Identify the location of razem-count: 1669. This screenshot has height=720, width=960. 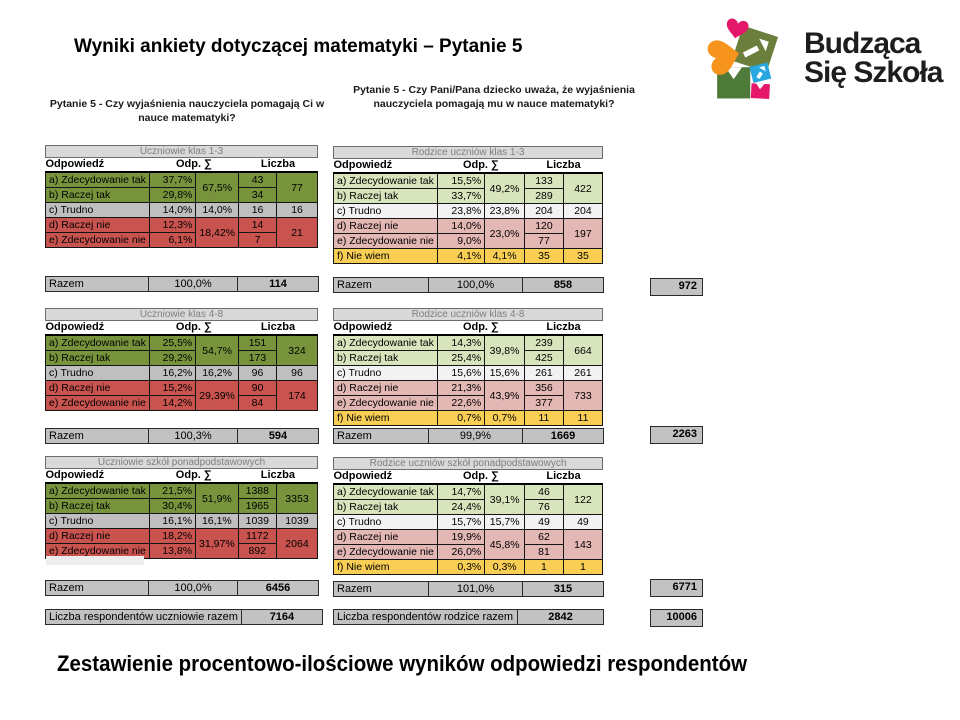
(563, 436).